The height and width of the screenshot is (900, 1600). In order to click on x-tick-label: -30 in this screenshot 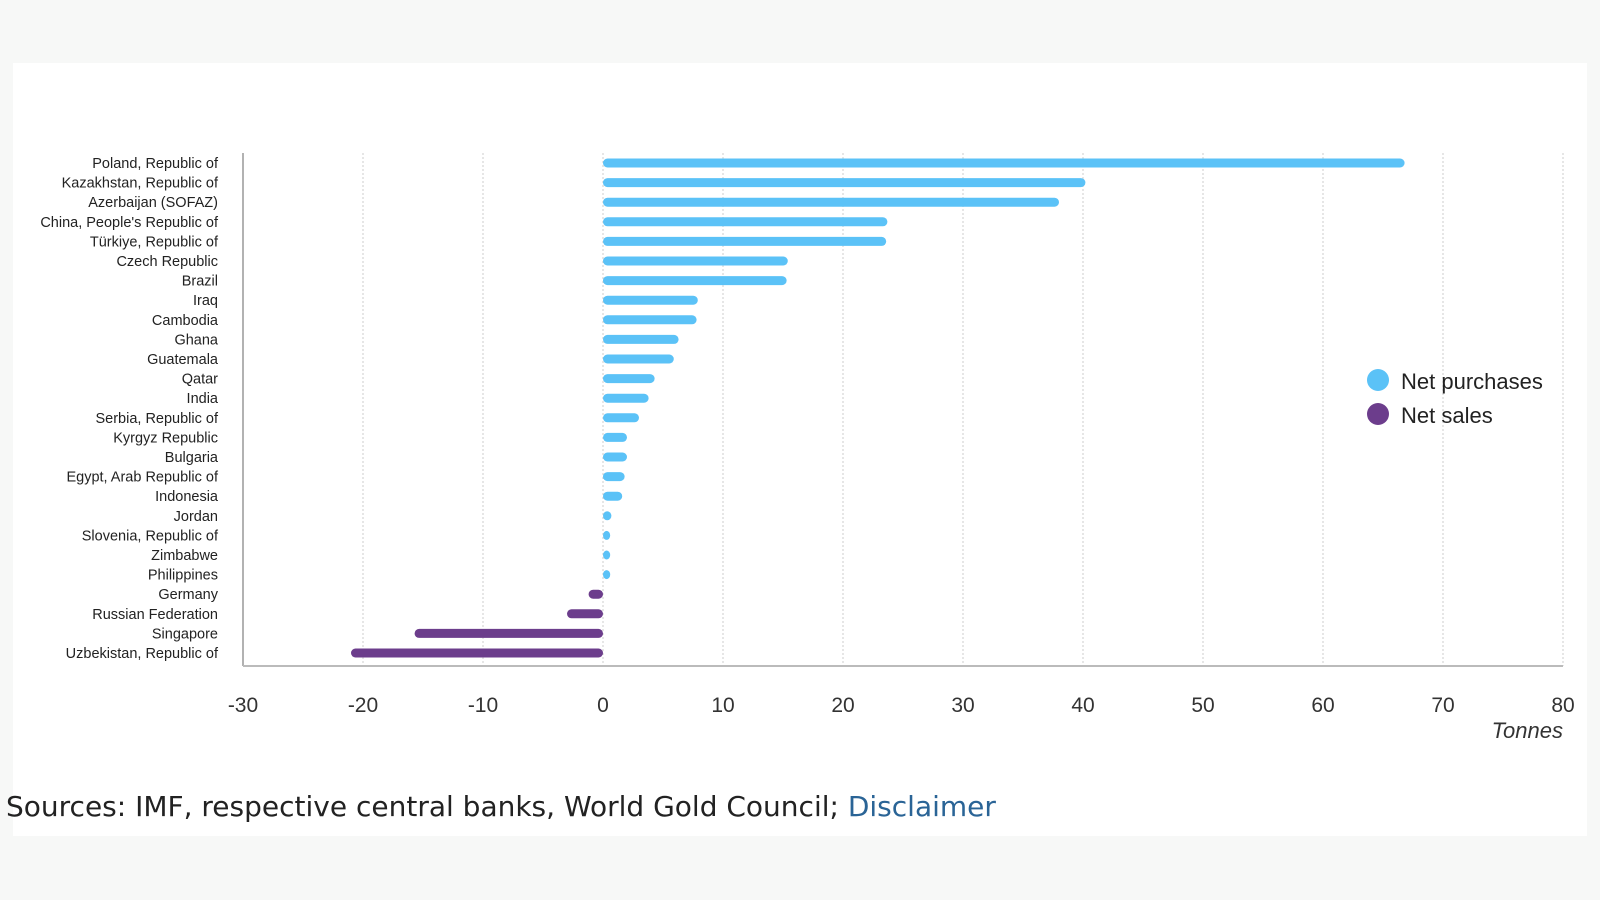, I will do `click(243, 705)`.